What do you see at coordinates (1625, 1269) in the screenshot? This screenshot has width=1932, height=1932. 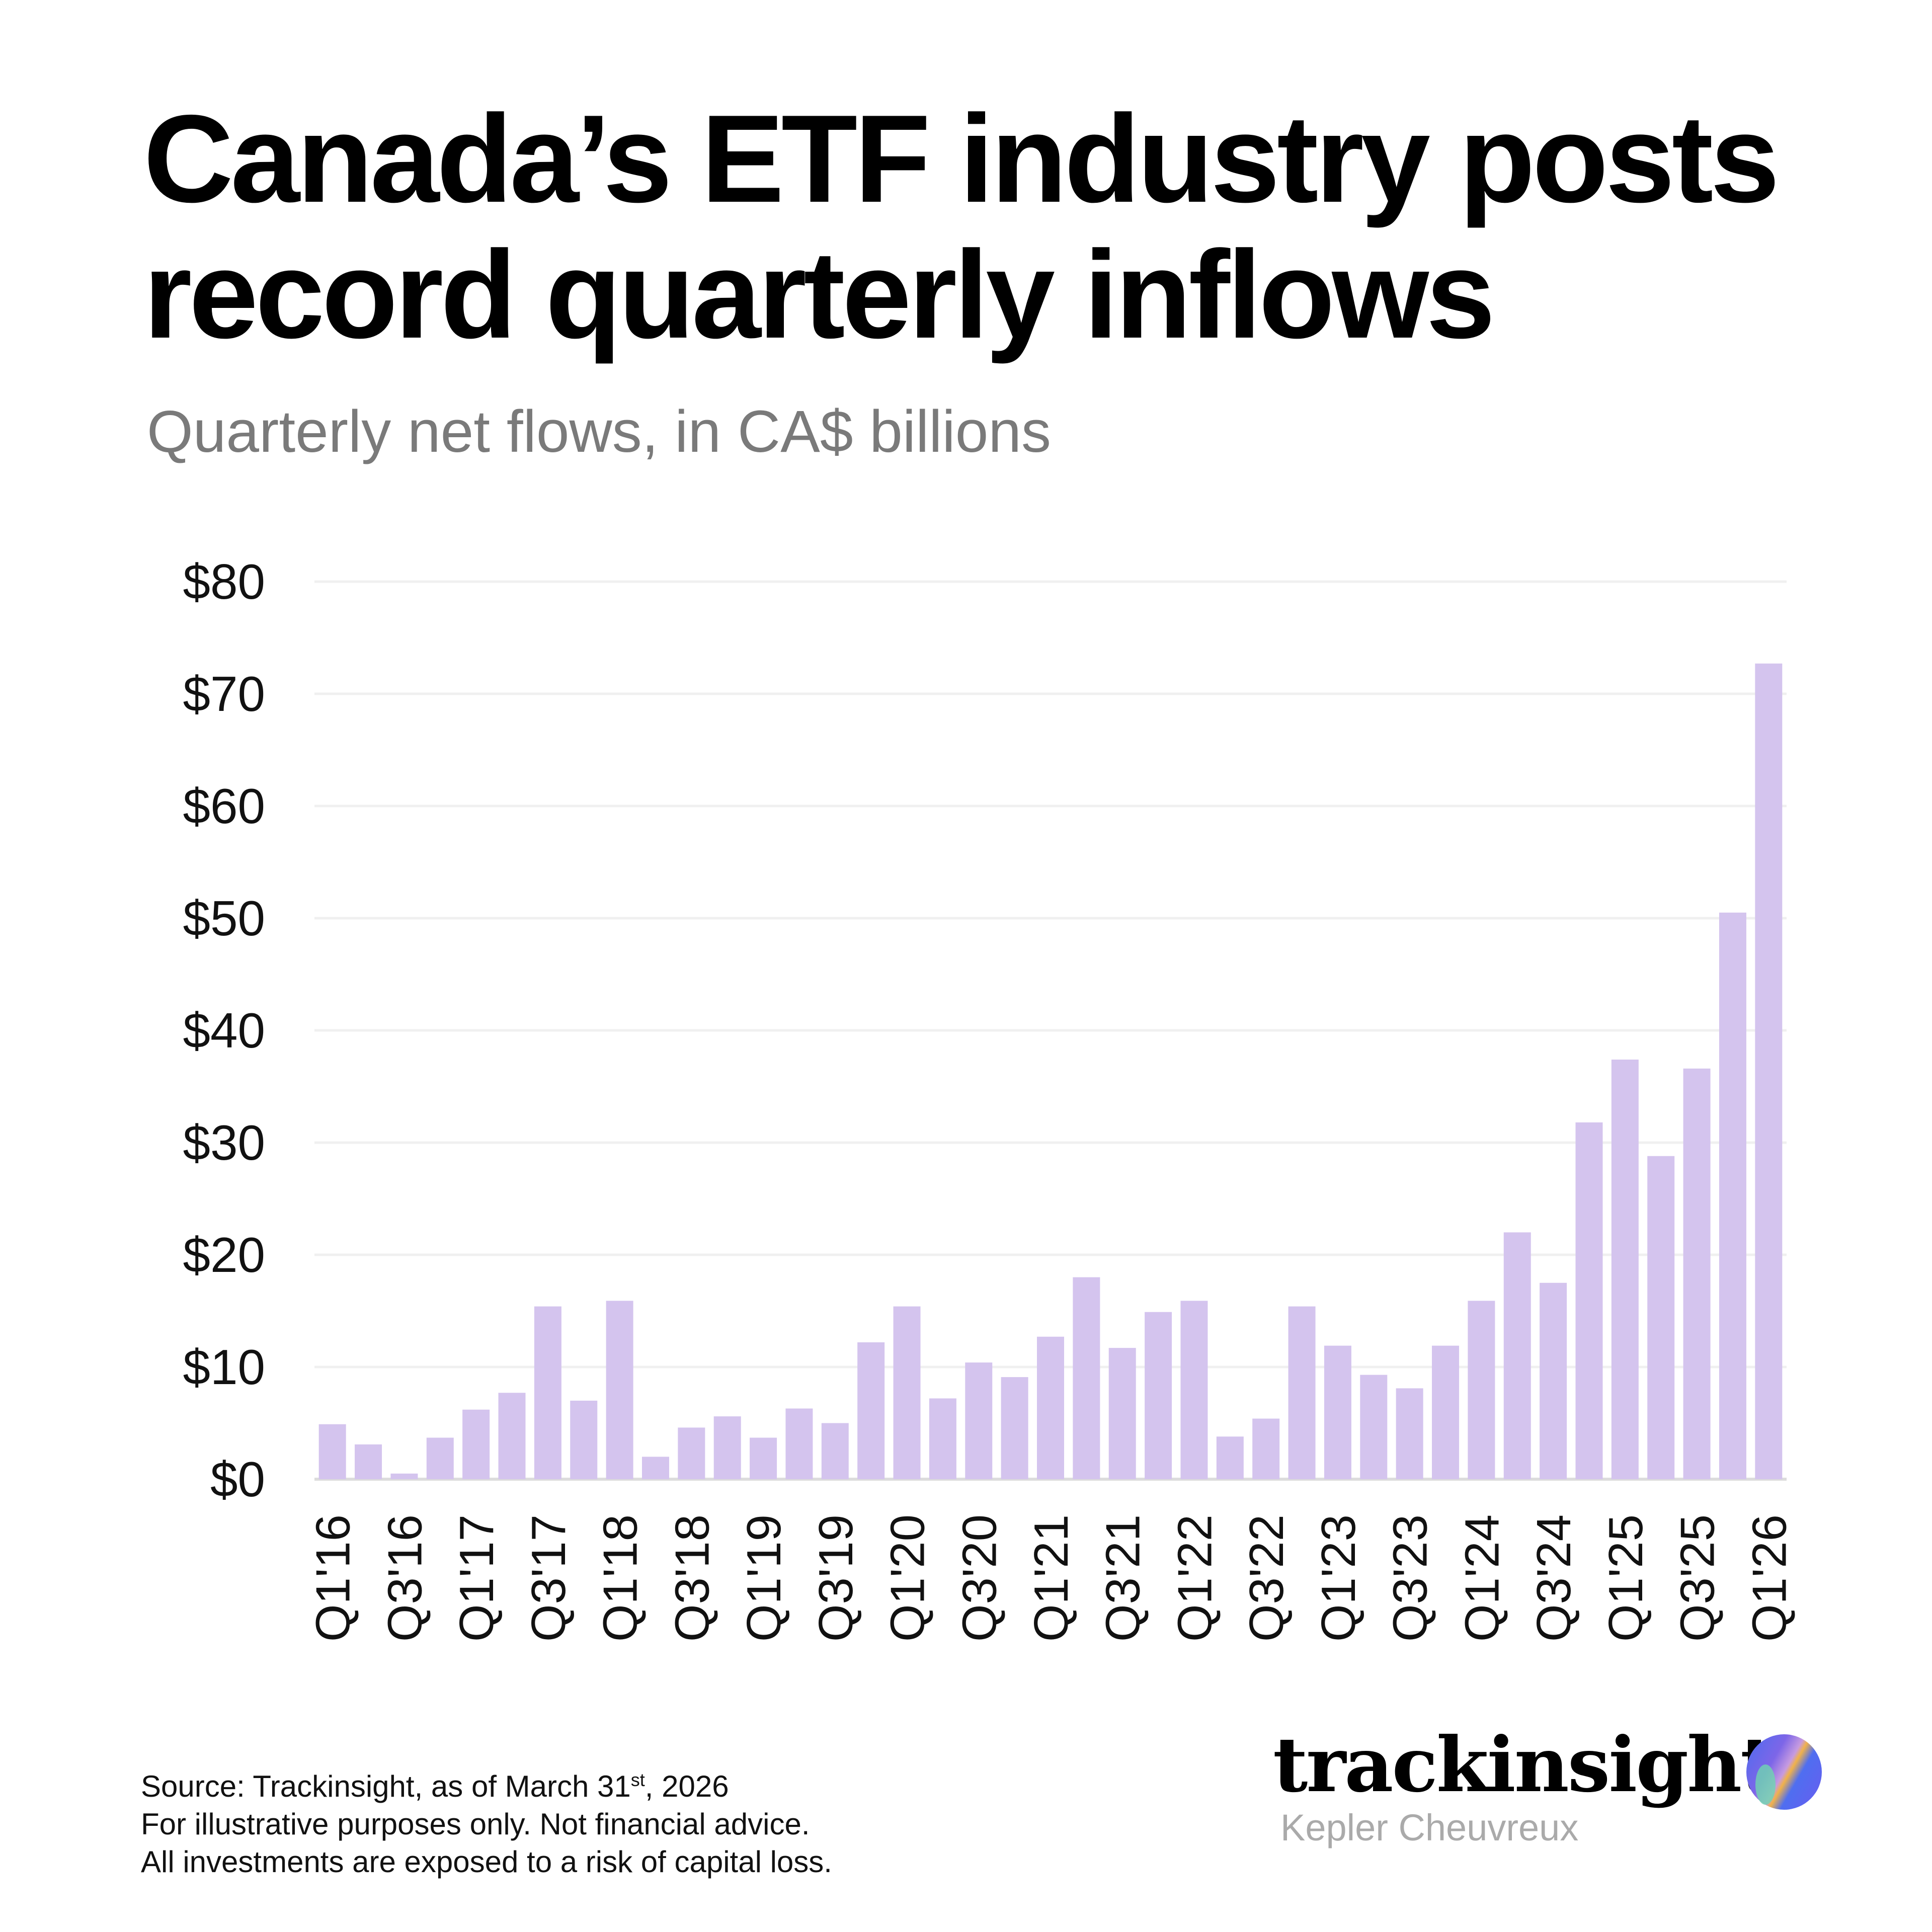 I see `bar-Q1'25` at bounding box center [1625, 1269].